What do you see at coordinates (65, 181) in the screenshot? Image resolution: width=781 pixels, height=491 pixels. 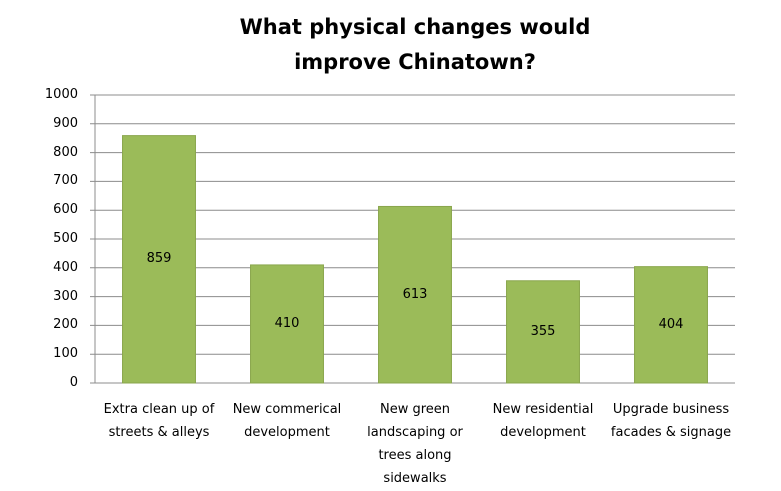 I see `y-tick-label: 700` at bounding box center [65, 181].